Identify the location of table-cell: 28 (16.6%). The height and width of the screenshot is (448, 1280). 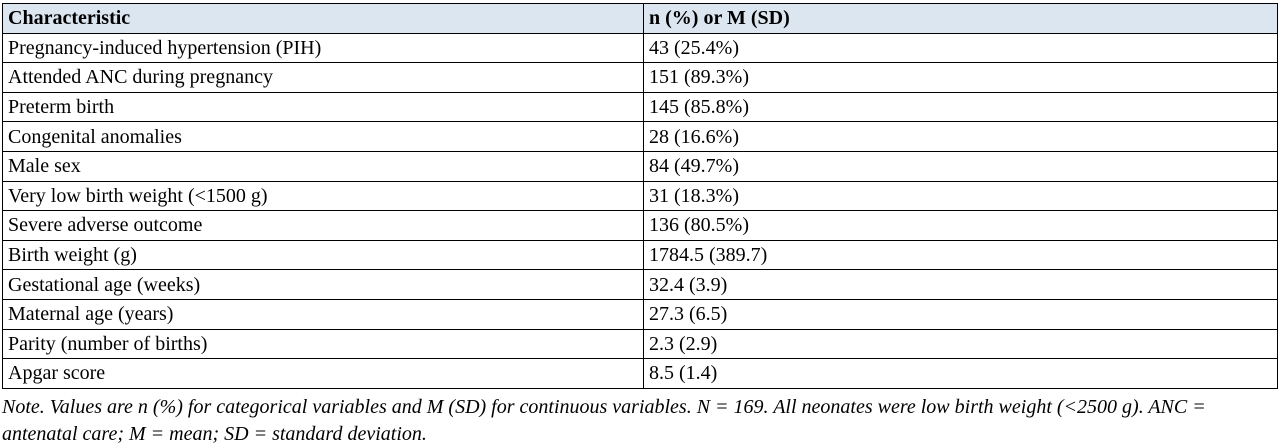
(960, 136).